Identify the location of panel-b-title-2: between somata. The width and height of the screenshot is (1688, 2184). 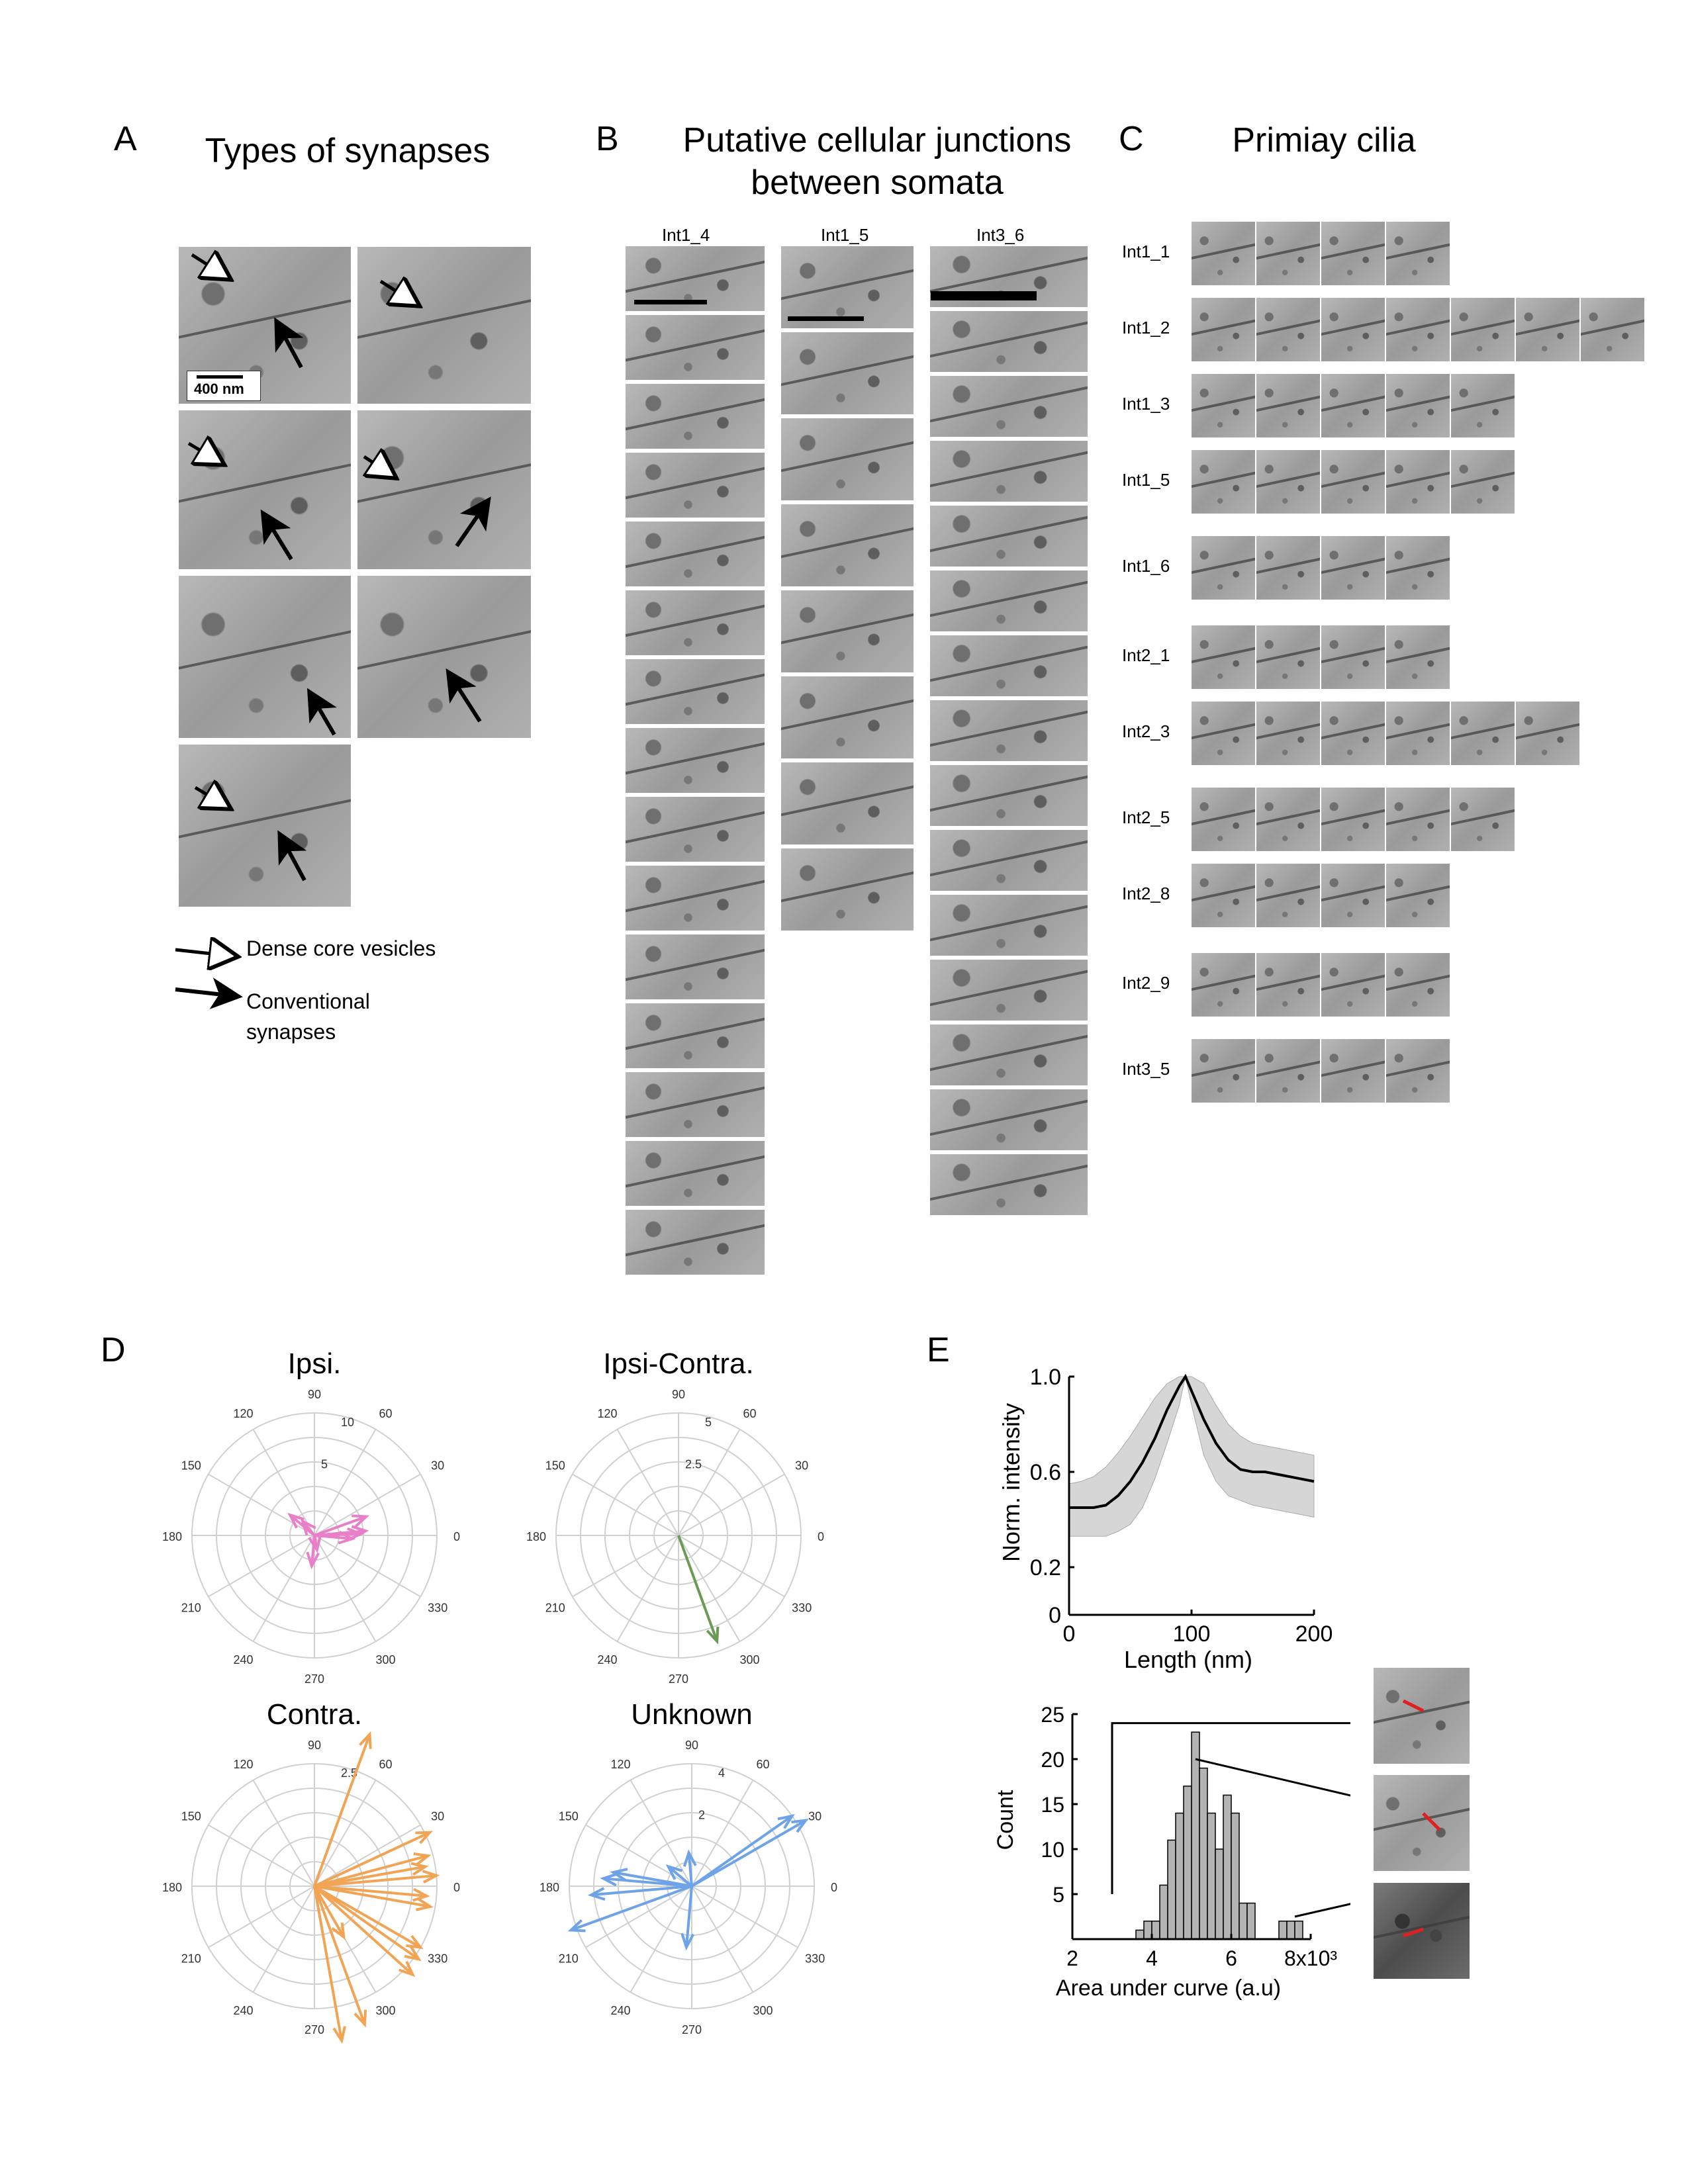
(877, 182).